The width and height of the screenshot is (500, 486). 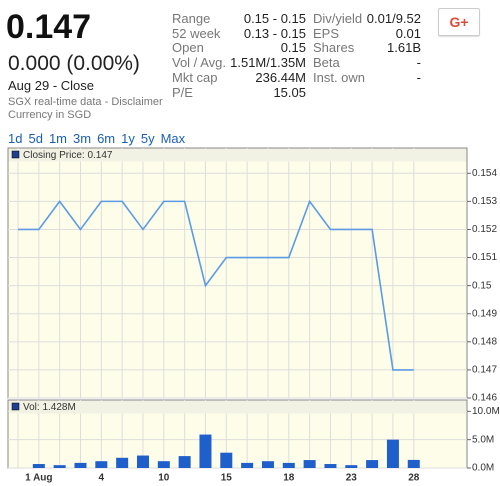 I want to click on stat-label: Vol / Avg., so click(x=199, y=63).